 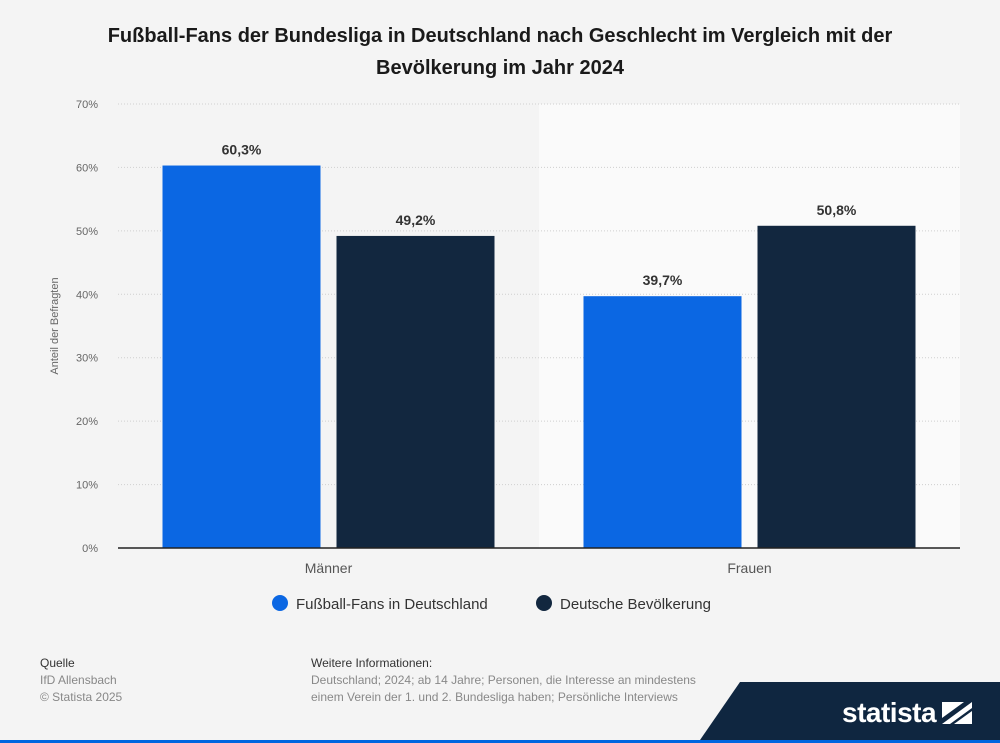 I want to click on y-tick-label: 10%, so click(x=87, y=486).